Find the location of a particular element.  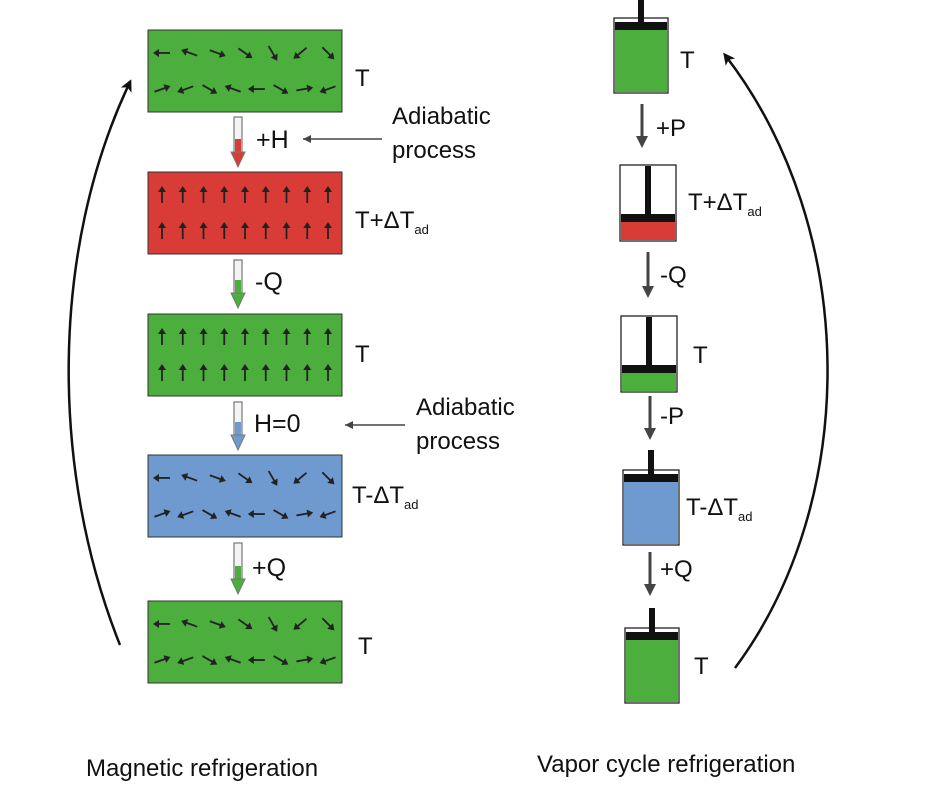

step-label: +H is located at coordinates (272, 140).